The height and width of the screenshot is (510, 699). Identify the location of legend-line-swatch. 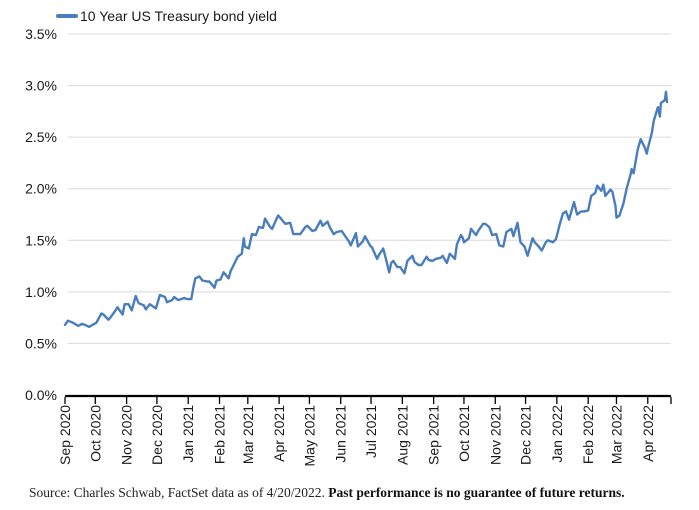
(67, 16).